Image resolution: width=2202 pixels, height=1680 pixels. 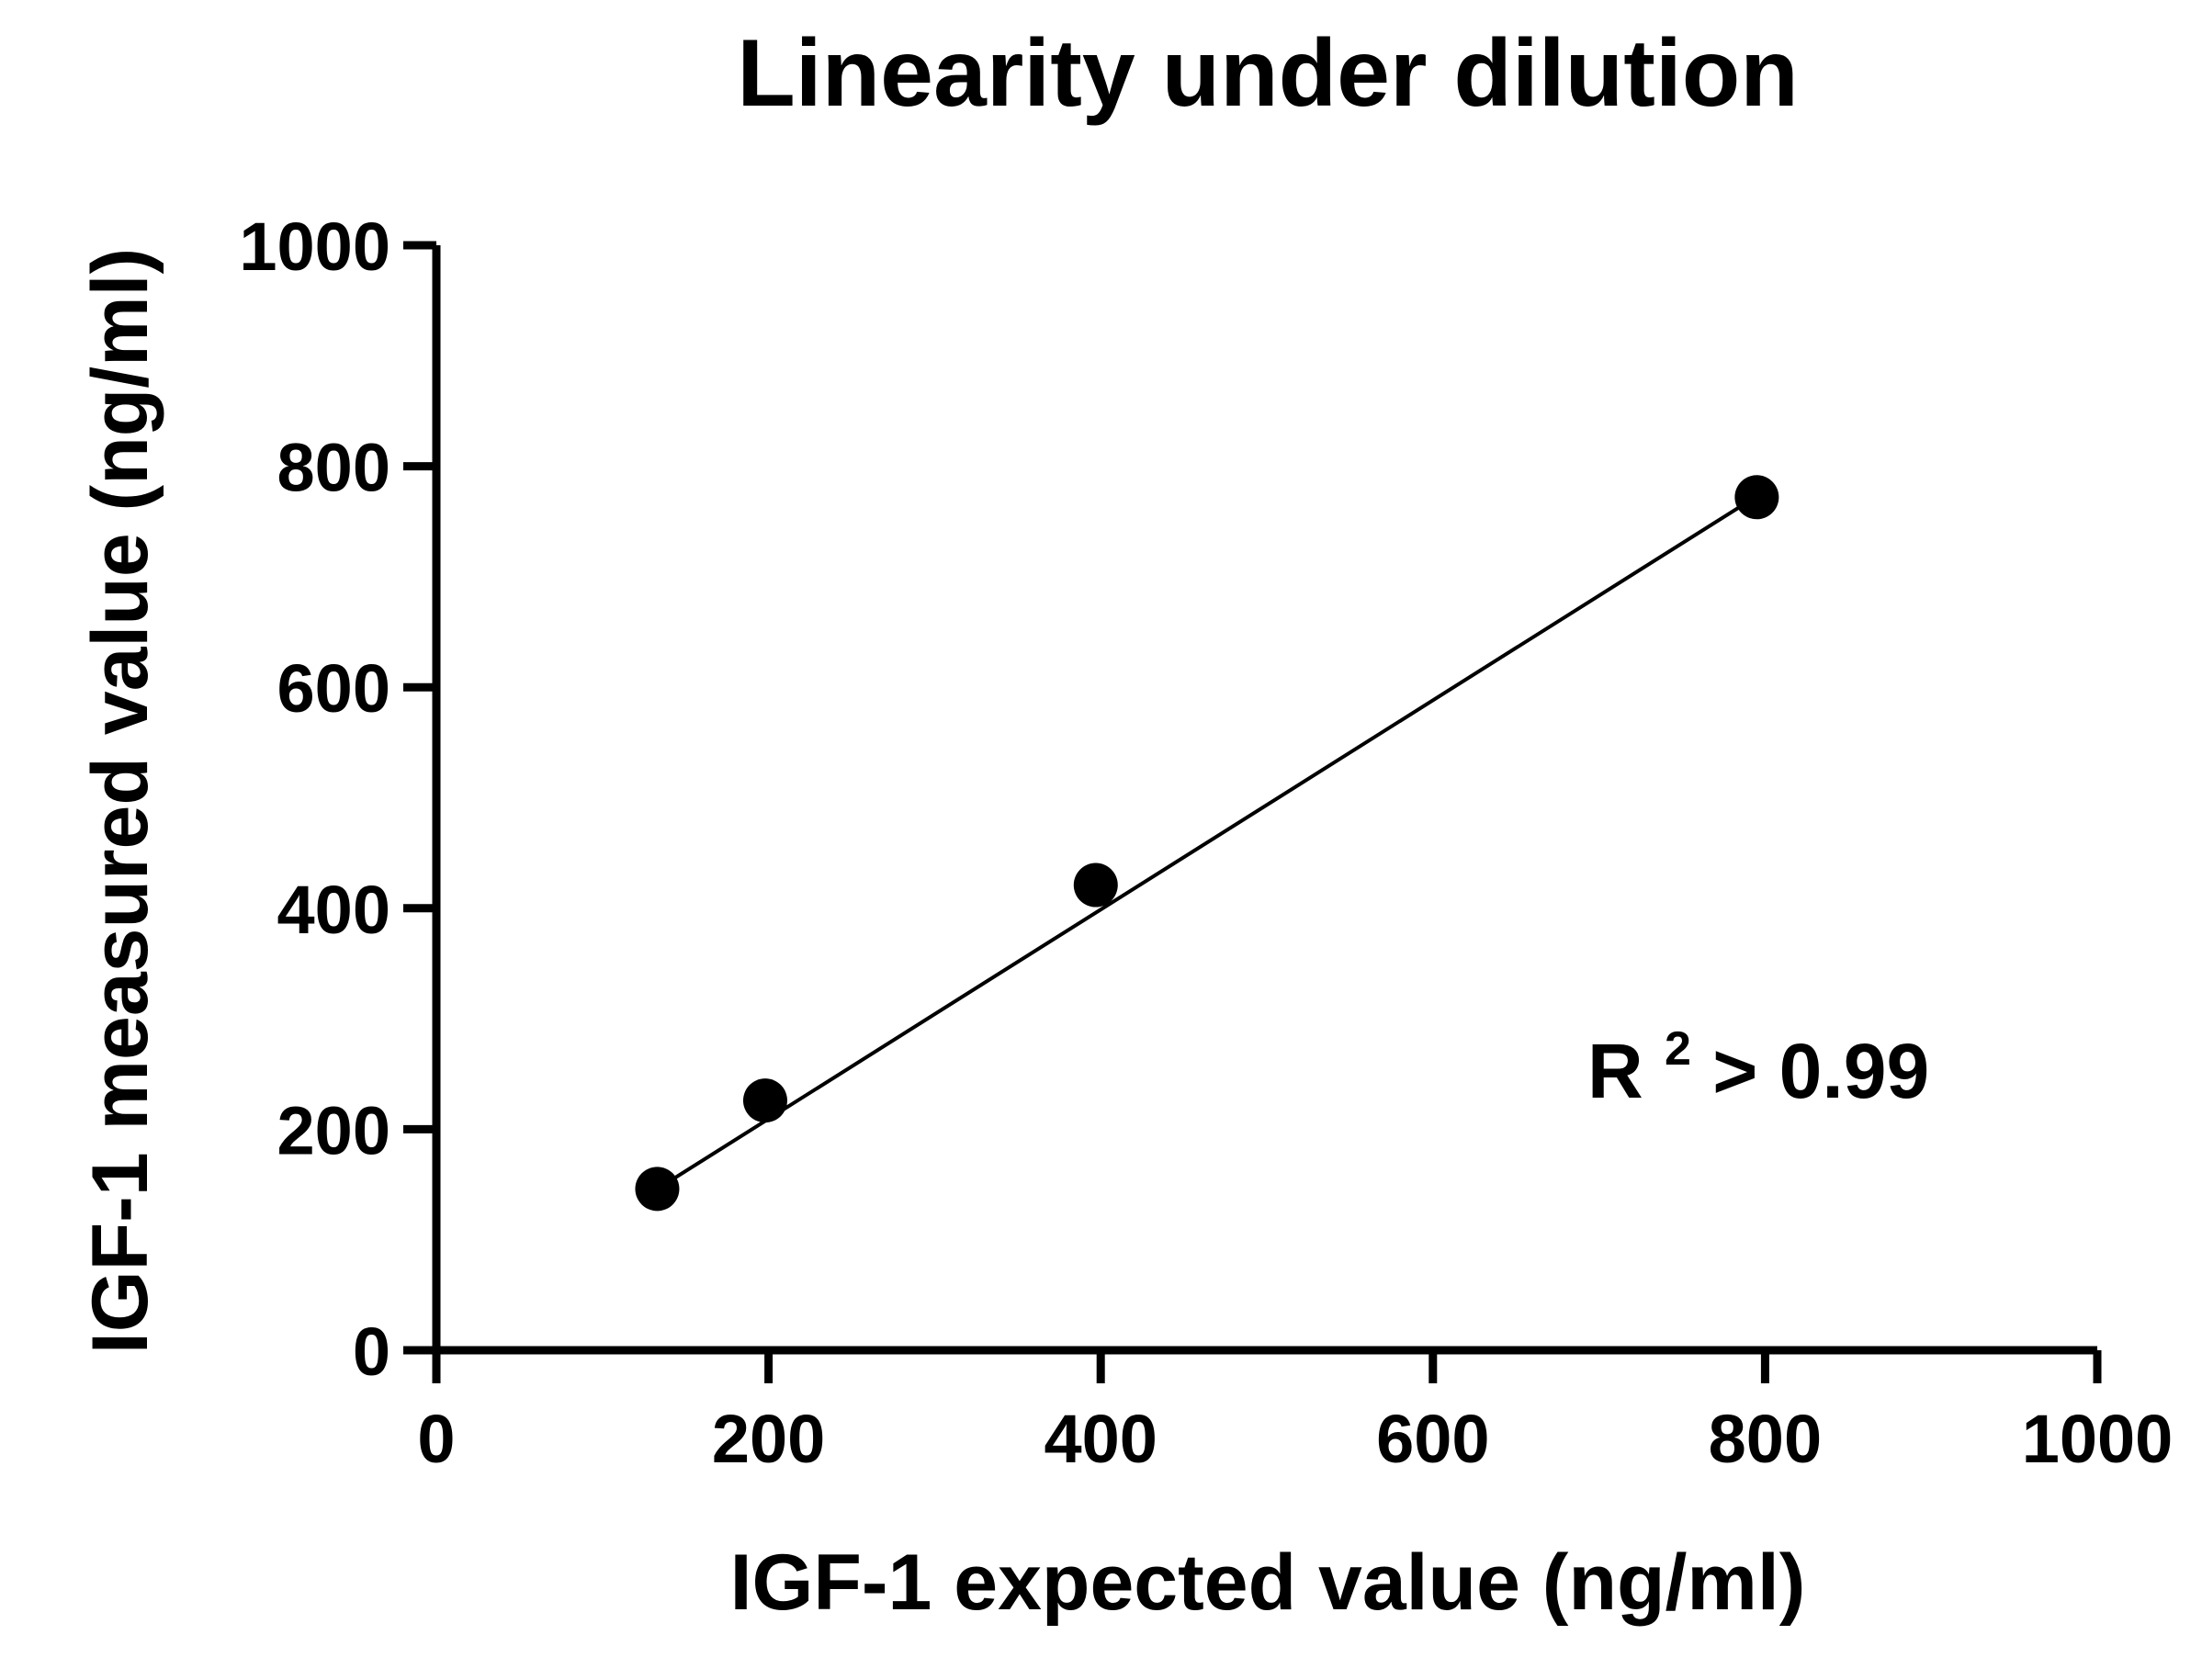 What do you see at coordinates (333, 910) in the screenshot?
I see `y-tick-label: 400` at bounding box center [333, 910].